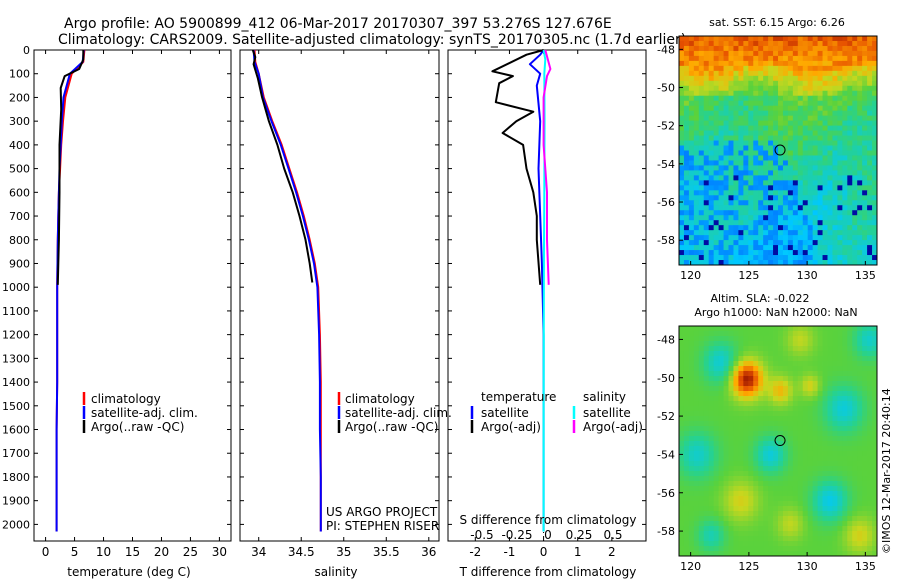 The width and height of the screenshot is (900, 580). What do you see at coordinates (766, 162) in the screenshot?
I see `sst-map-axes: 120 125 130 135-48-50-52-54-56-58` at bounding box center [766, 162].